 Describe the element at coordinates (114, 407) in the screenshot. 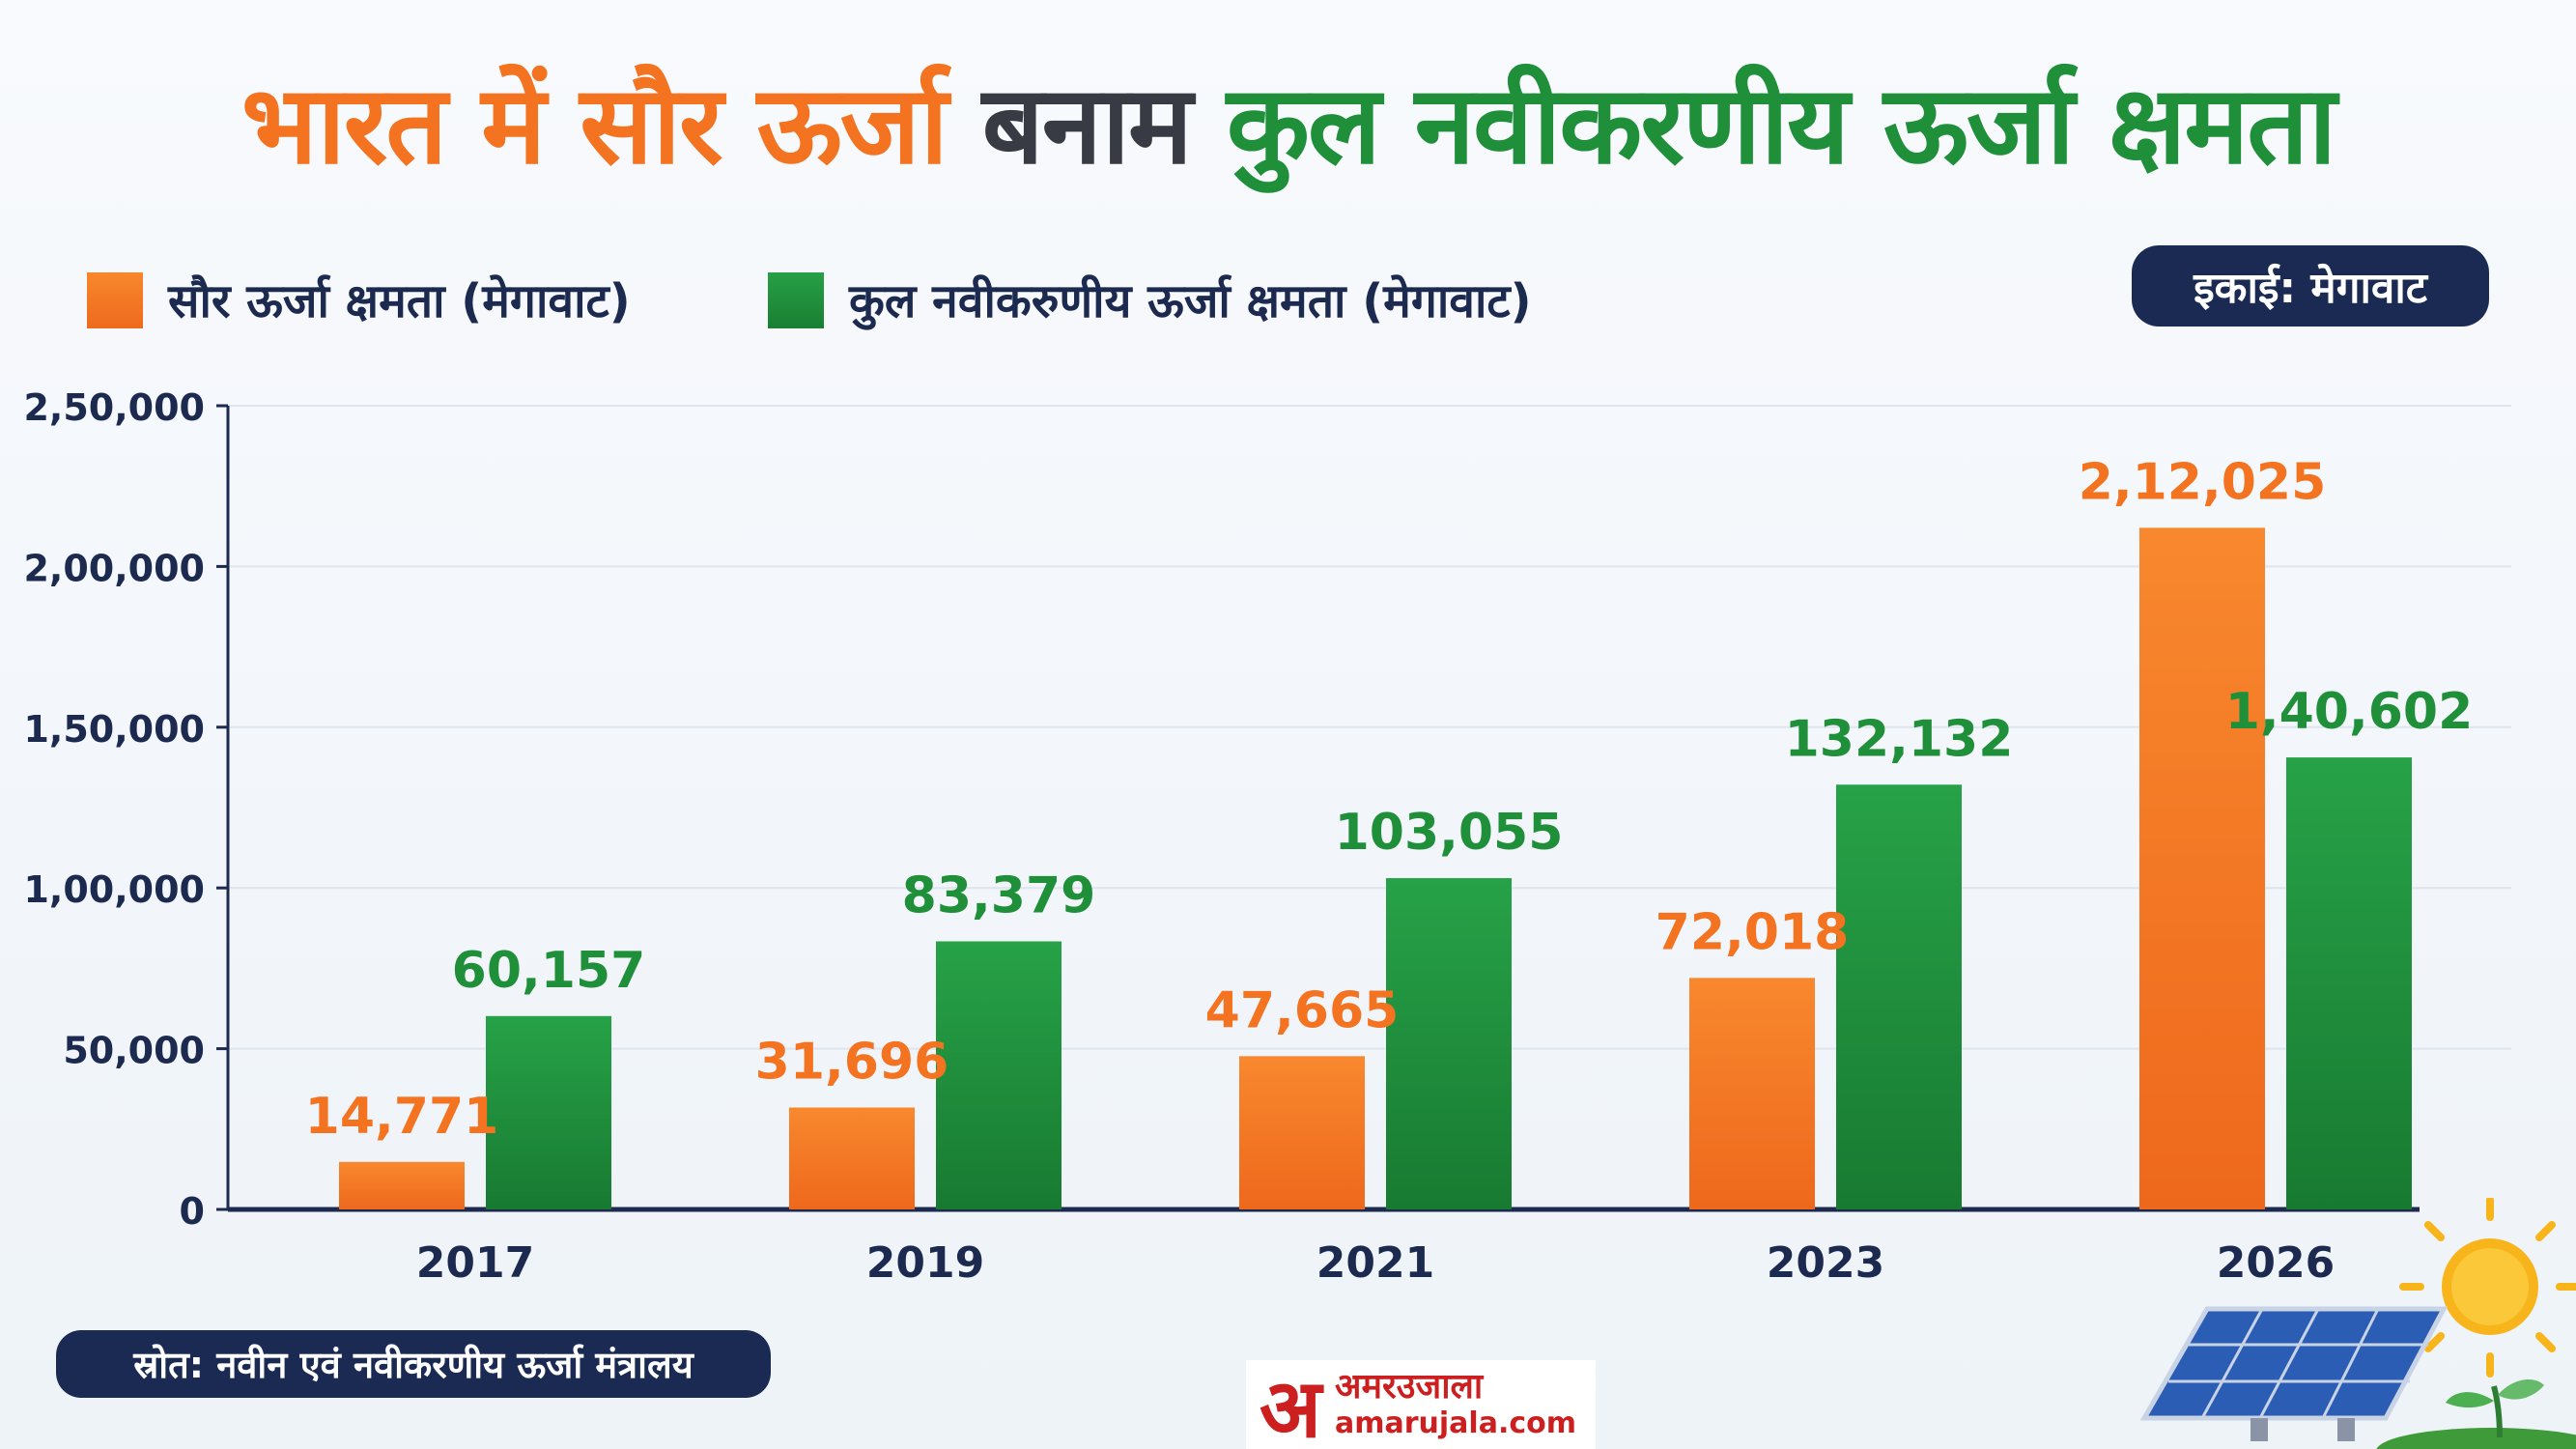

I see `y-tick-label: 2,50,000` at that location.